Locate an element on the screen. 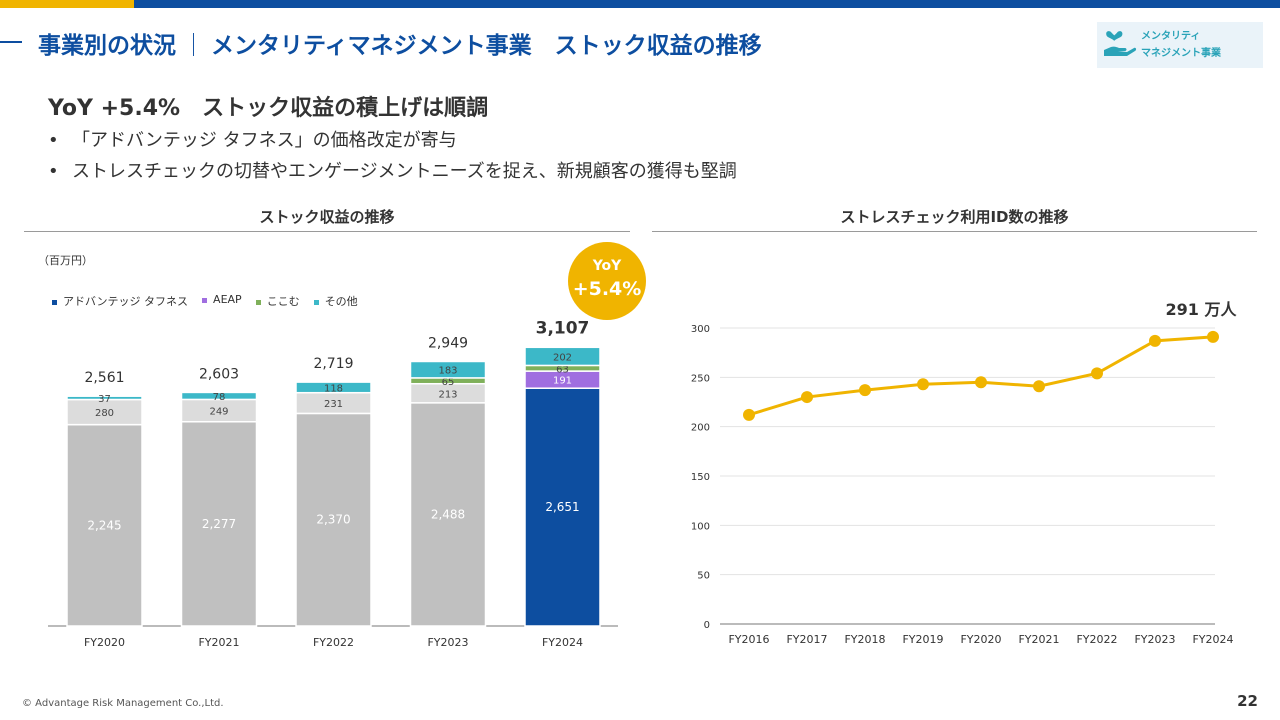  line-xtick-label: FY2022 is located at coordinates (1096, 639).